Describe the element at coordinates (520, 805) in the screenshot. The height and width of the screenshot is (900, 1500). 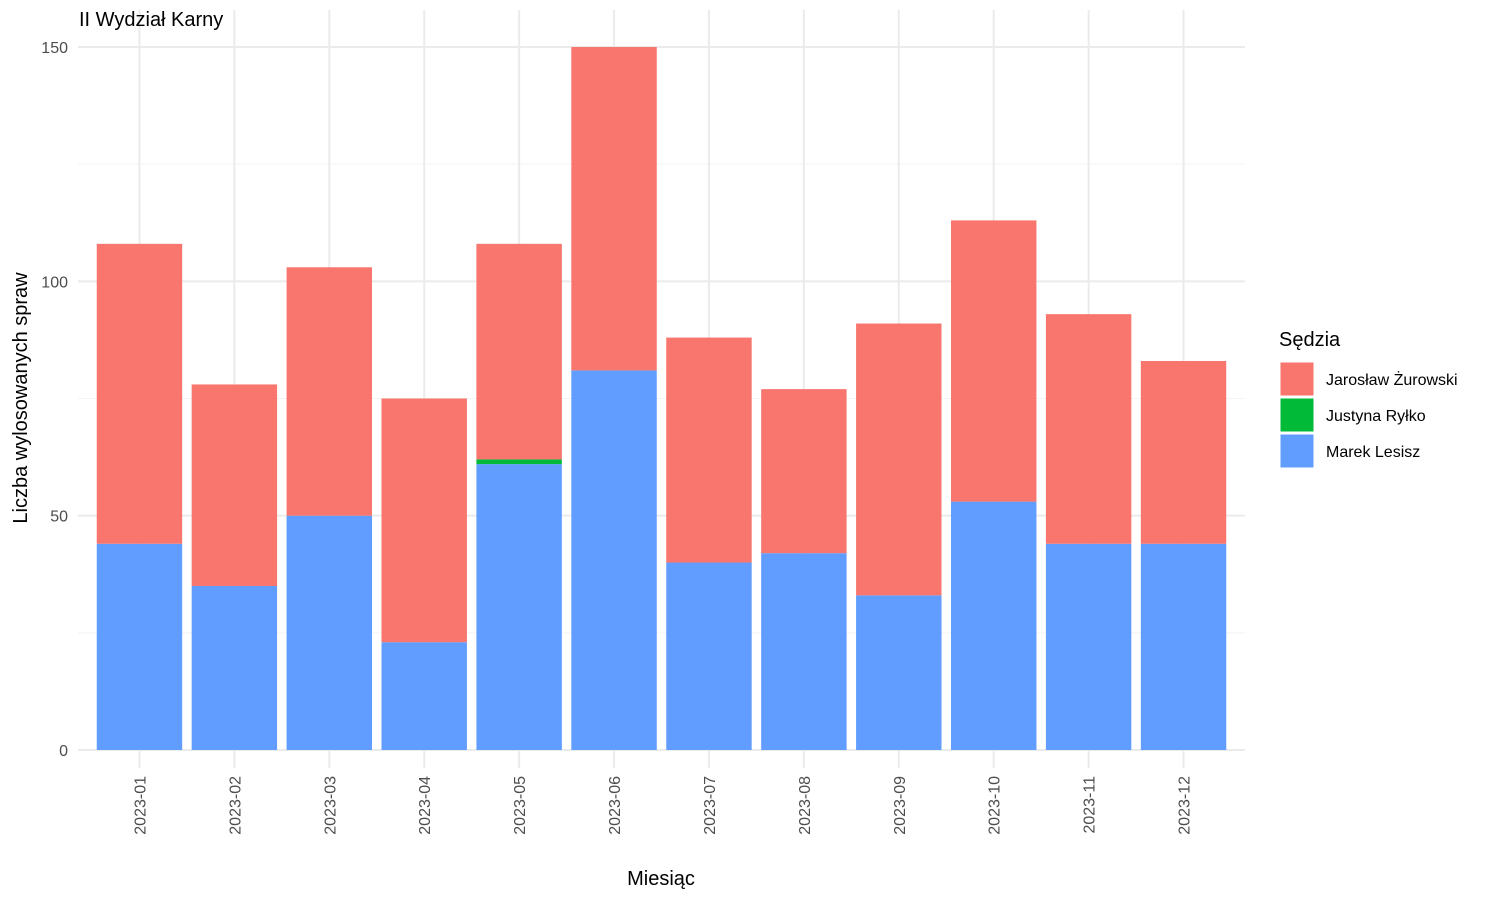
I see `x-tick-label: 2023-05` at that location.